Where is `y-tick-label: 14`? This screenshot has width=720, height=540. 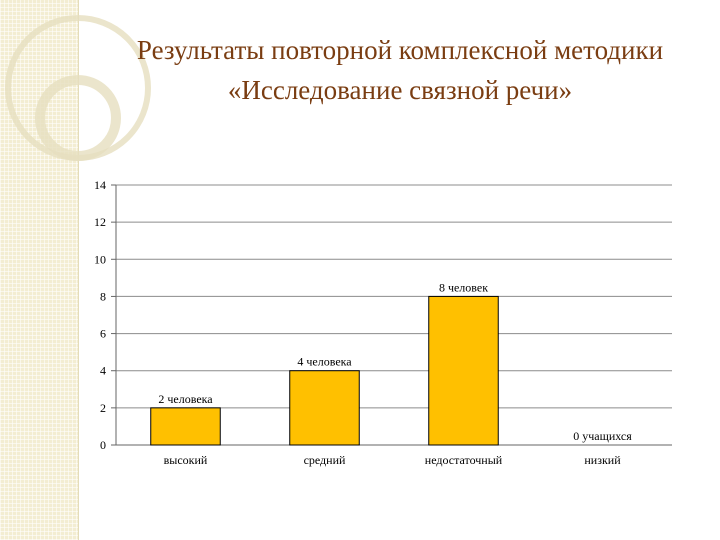
y-tick-label: 14 is located at coordinates (100, 185).